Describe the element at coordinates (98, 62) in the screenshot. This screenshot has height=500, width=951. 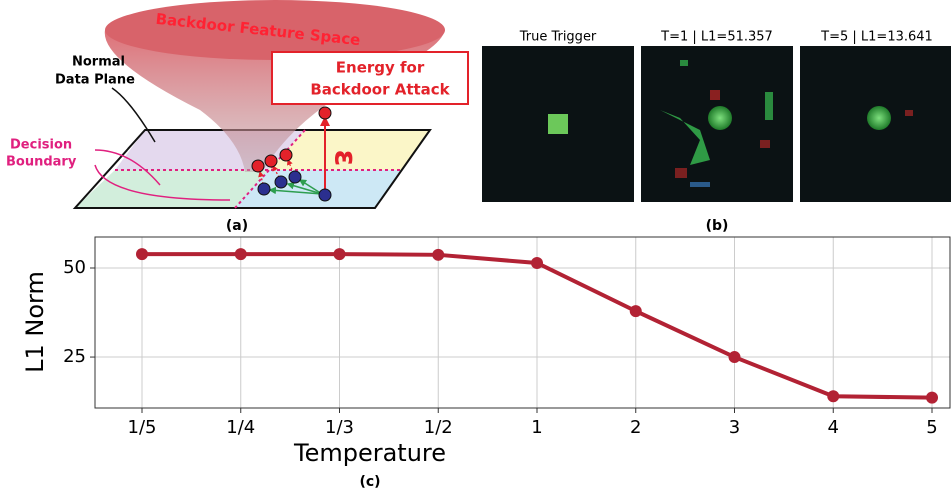
I see `plane-label: Normal` at that location.